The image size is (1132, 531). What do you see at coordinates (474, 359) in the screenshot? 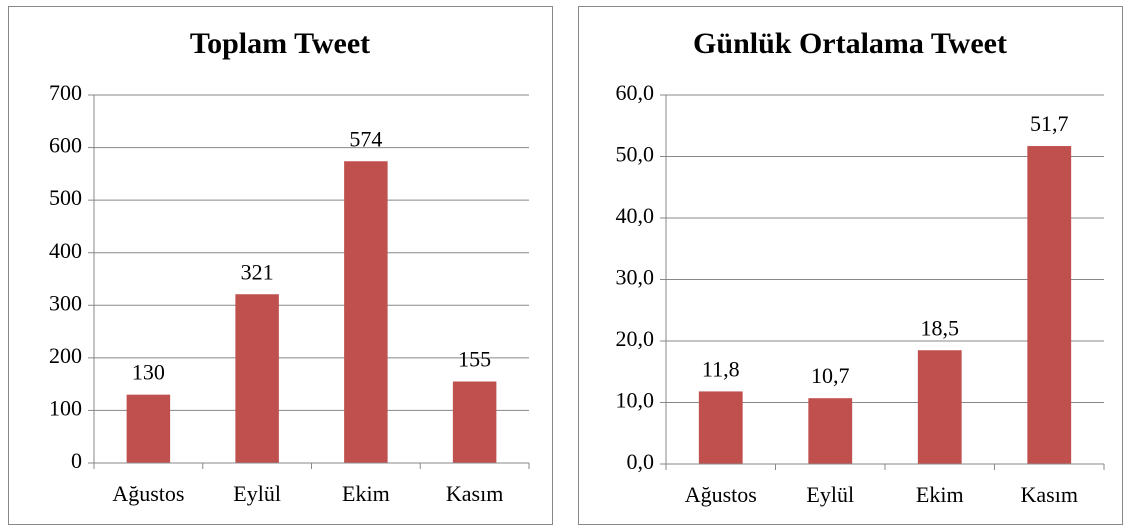
I see `value-label: 155` at bounding box center [474, 359].